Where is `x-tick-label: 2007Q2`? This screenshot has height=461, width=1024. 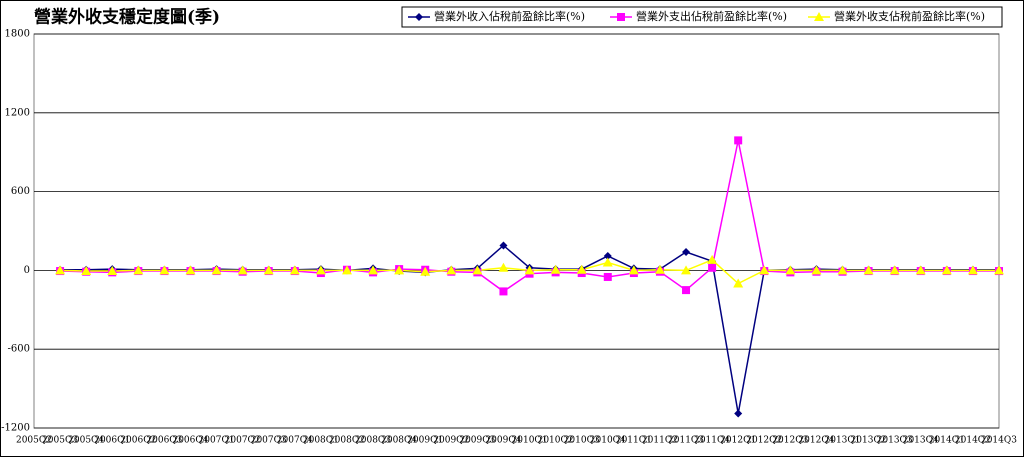 x-tick-label: 2007Q2 is located at coordinates (243, 441).